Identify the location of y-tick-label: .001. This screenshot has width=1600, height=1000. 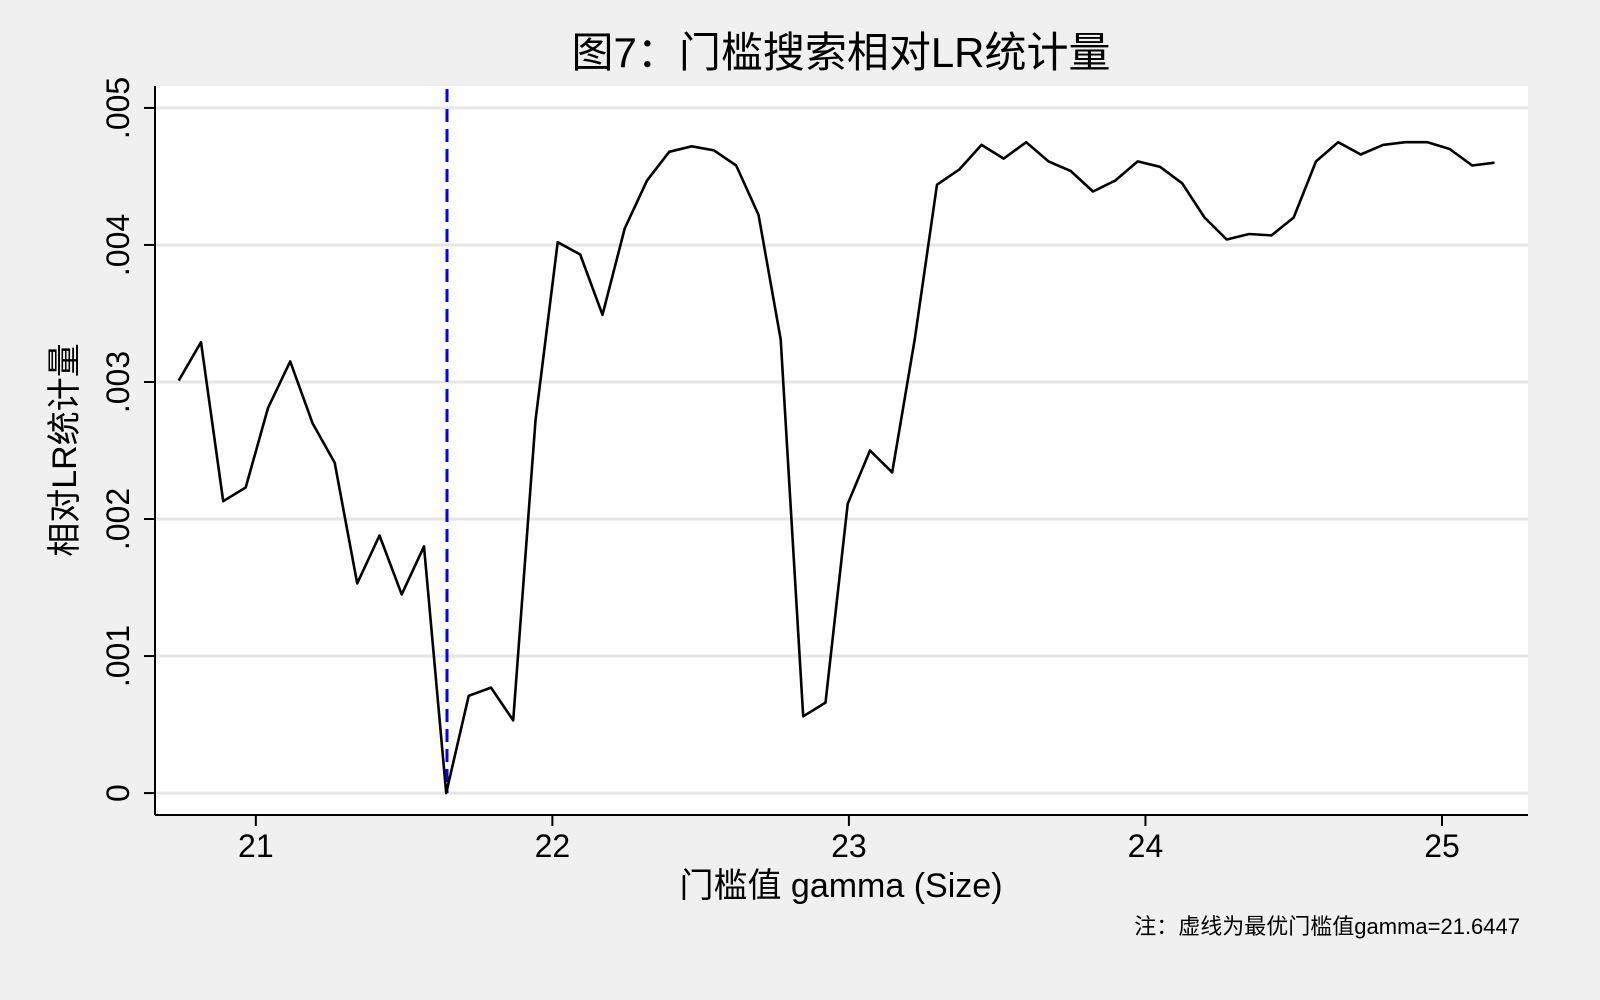
(118, 656).